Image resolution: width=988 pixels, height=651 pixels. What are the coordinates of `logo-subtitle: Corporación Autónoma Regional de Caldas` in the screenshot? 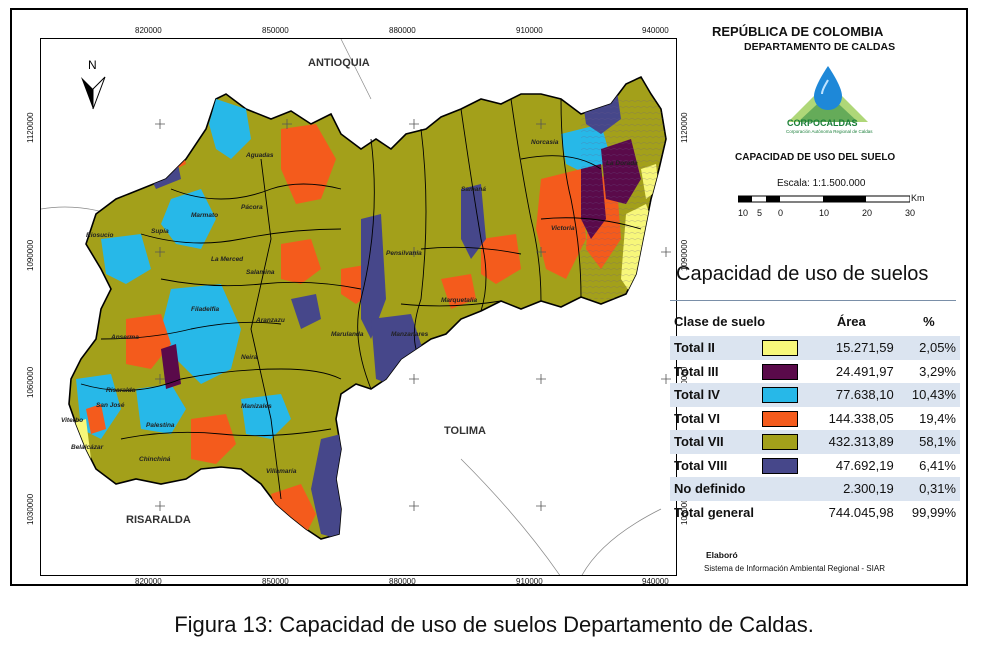 It's located at (829, 131).